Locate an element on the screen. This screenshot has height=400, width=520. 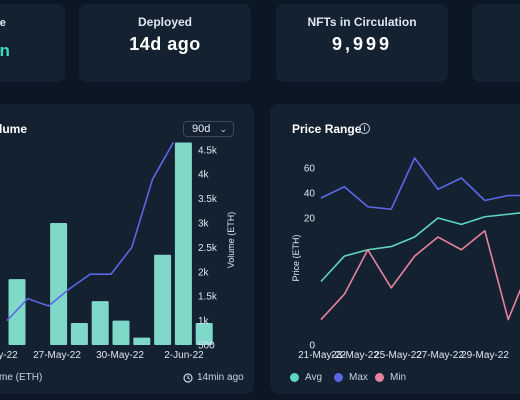
legend-min: Min is located at coordinates (390, 377).